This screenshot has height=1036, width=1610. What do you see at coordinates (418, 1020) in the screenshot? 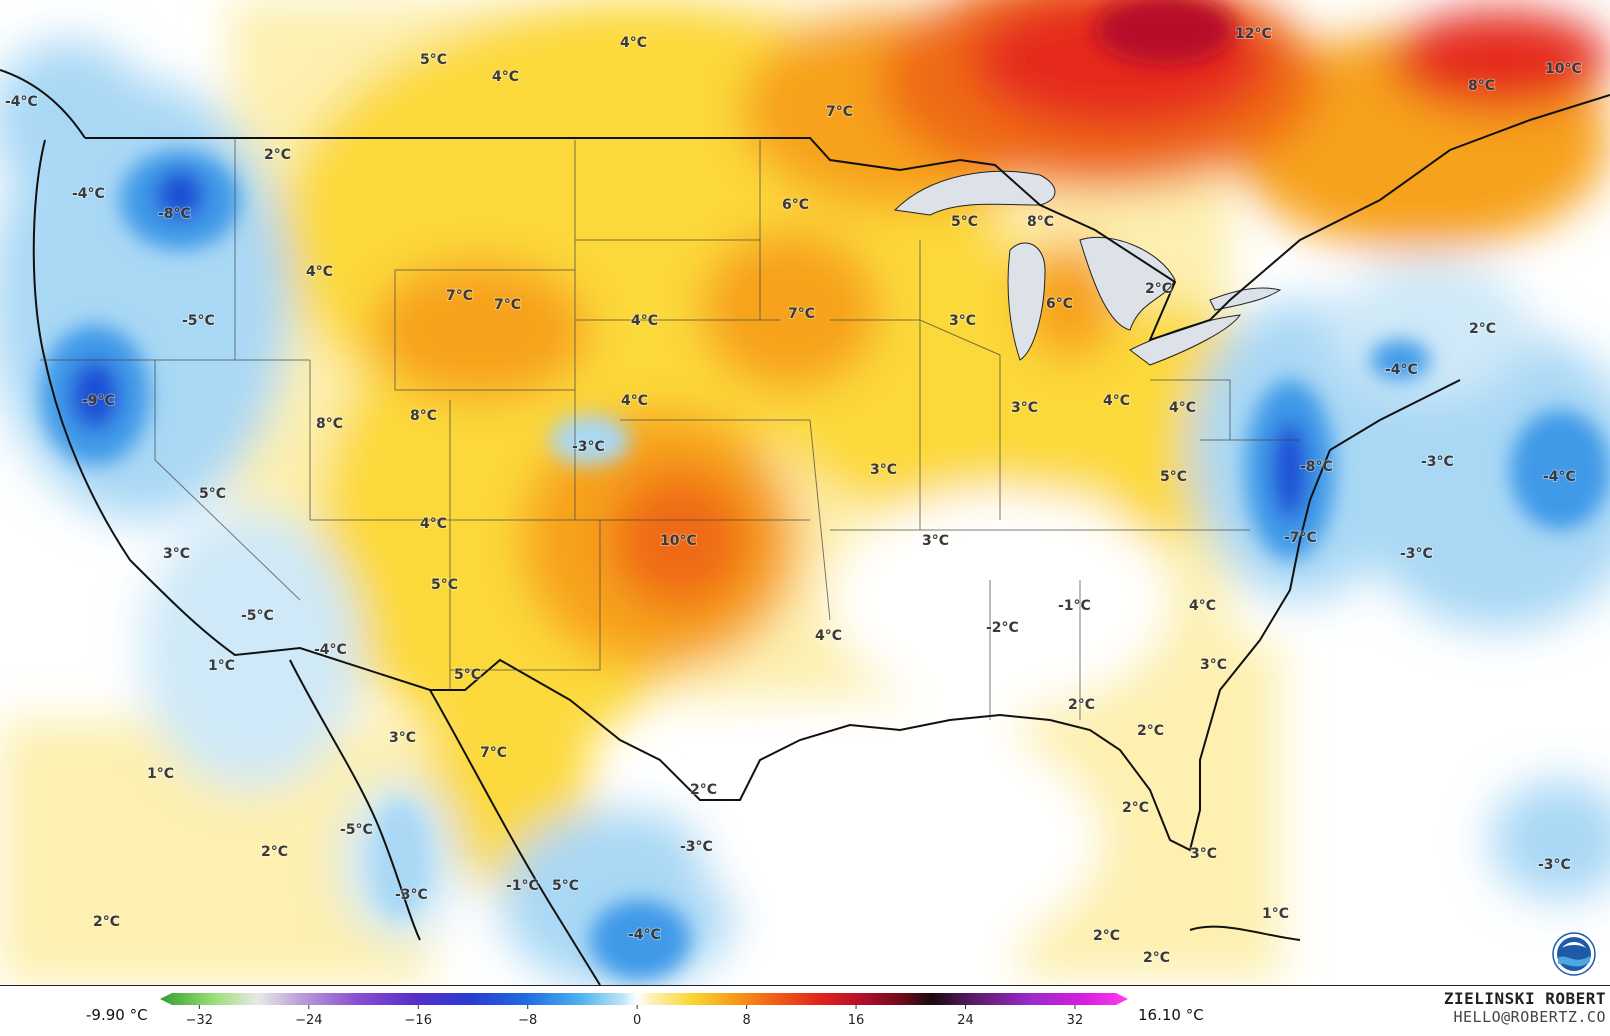
I see `colorbar-tick-label: −16` at bounding box center [418, 1020].